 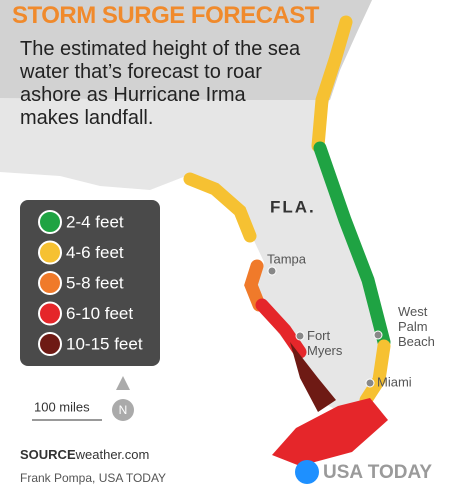 I want to click on scale-label: 100 miles, so click(x=62, y=406).